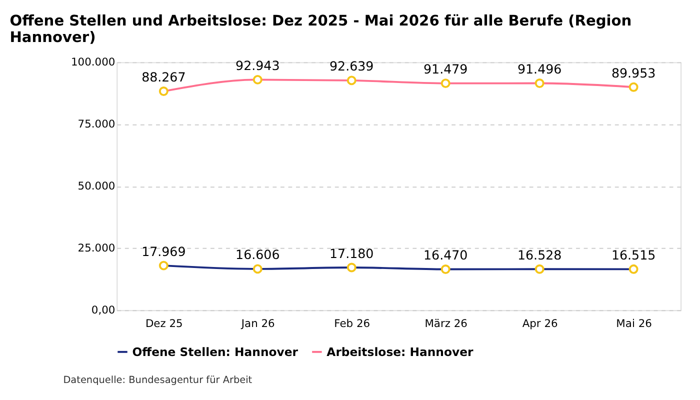 This screenshot has width=700, height=400. I want to click on data-label: 16.606, so click(258, 254).